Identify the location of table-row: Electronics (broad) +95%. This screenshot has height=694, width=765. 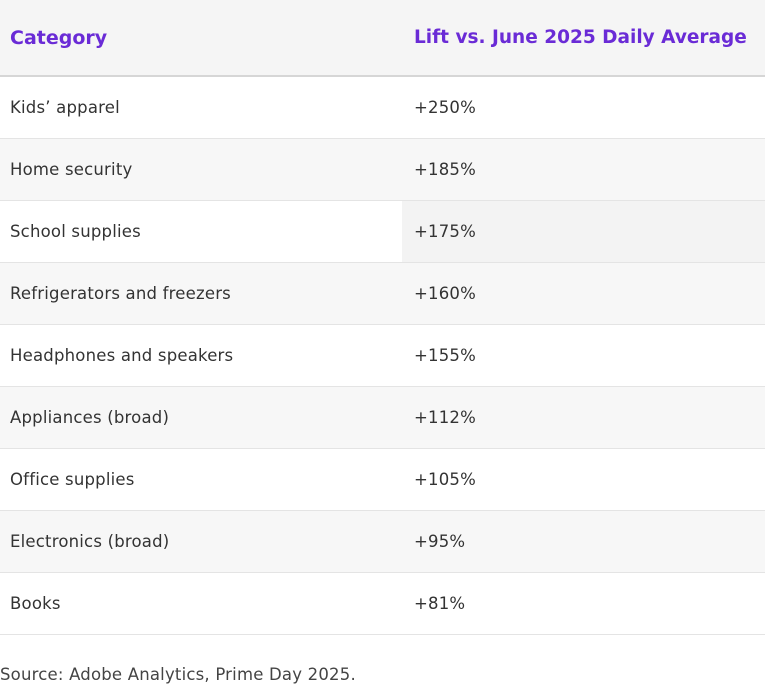
(382, 541).